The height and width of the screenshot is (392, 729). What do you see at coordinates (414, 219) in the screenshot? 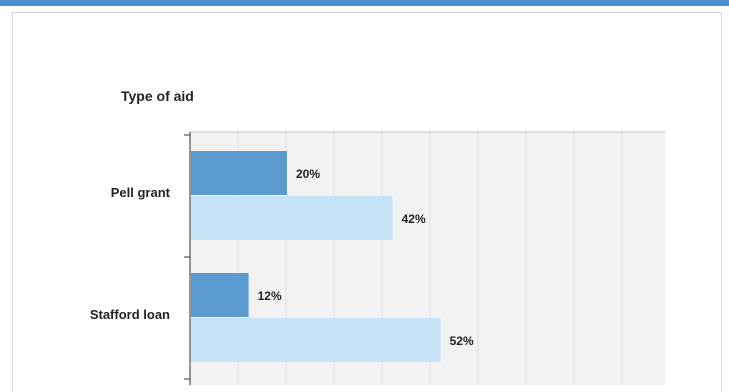
I see `data-label: 42%` at bounding box center [414, 219].